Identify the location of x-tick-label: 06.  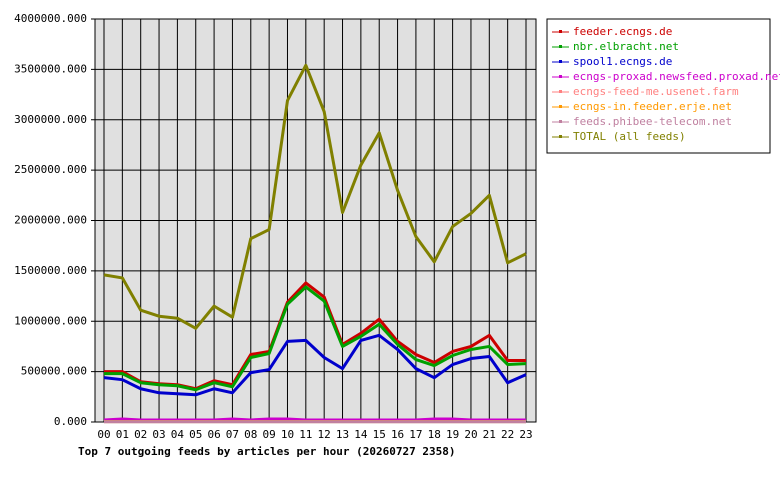
(213, 434).